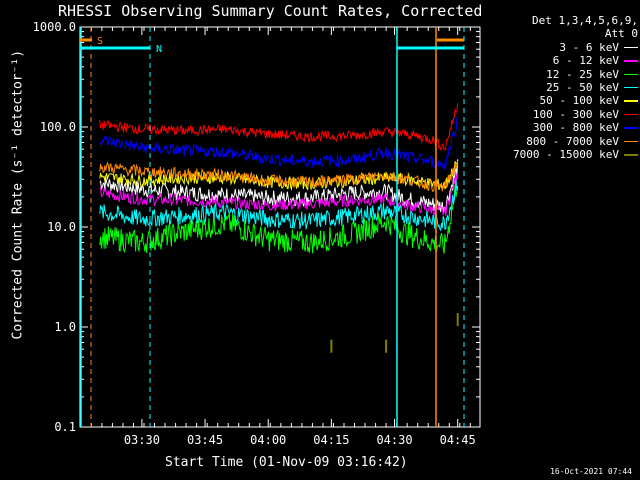  What do you see at coordinates (585, 20) in the screenshot?
I see `legend-header-line-1: Det 1,3,4,5,6,9,` at bounding box center [585, 20].